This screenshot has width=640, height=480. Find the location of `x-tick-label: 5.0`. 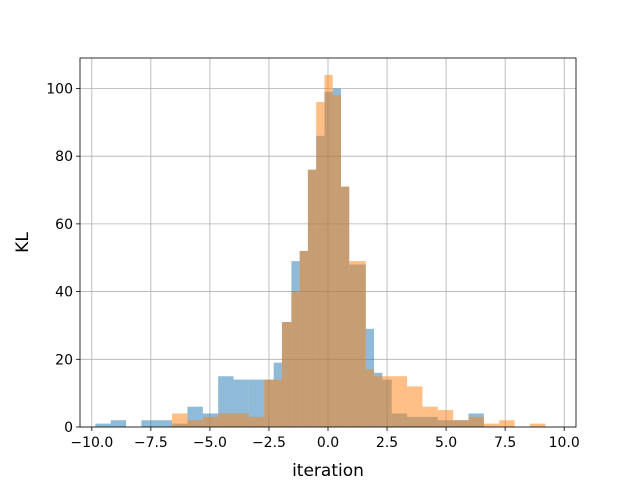

x-tick-label: 5.0 is located at coordinates (446, 443).